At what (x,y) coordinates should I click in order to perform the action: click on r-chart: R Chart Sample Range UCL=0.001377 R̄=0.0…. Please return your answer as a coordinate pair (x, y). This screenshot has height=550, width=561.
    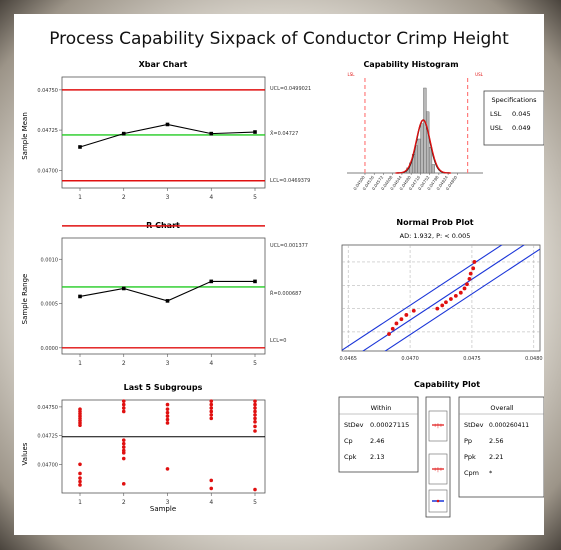
    Looking at the image, I should click on (164, 294).